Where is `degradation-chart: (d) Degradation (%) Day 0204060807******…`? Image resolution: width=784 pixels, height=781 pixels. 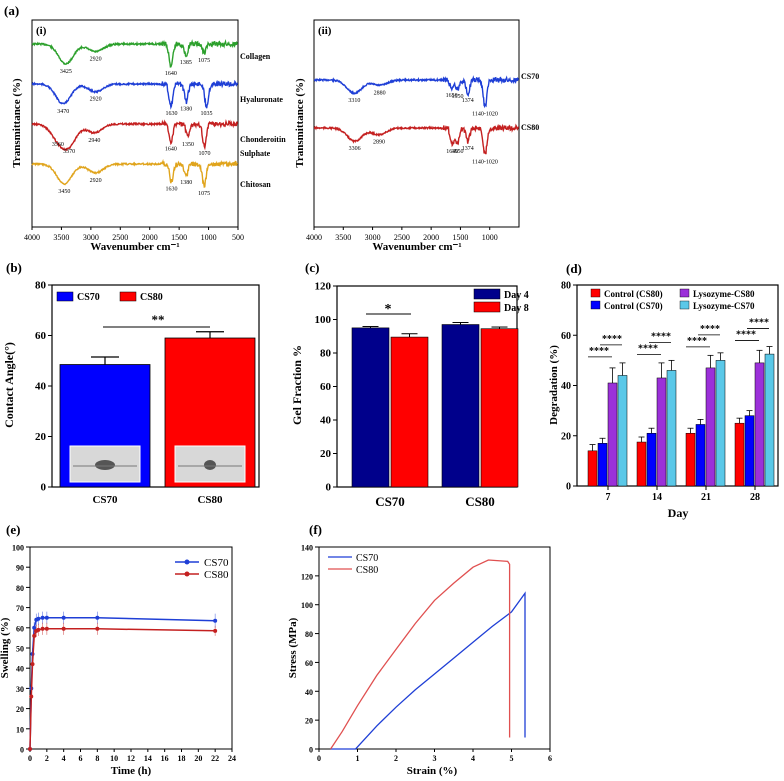 degradation-chart: (d) Degradation (%) Day 0204060807******… is located at coordinates (663, 390).